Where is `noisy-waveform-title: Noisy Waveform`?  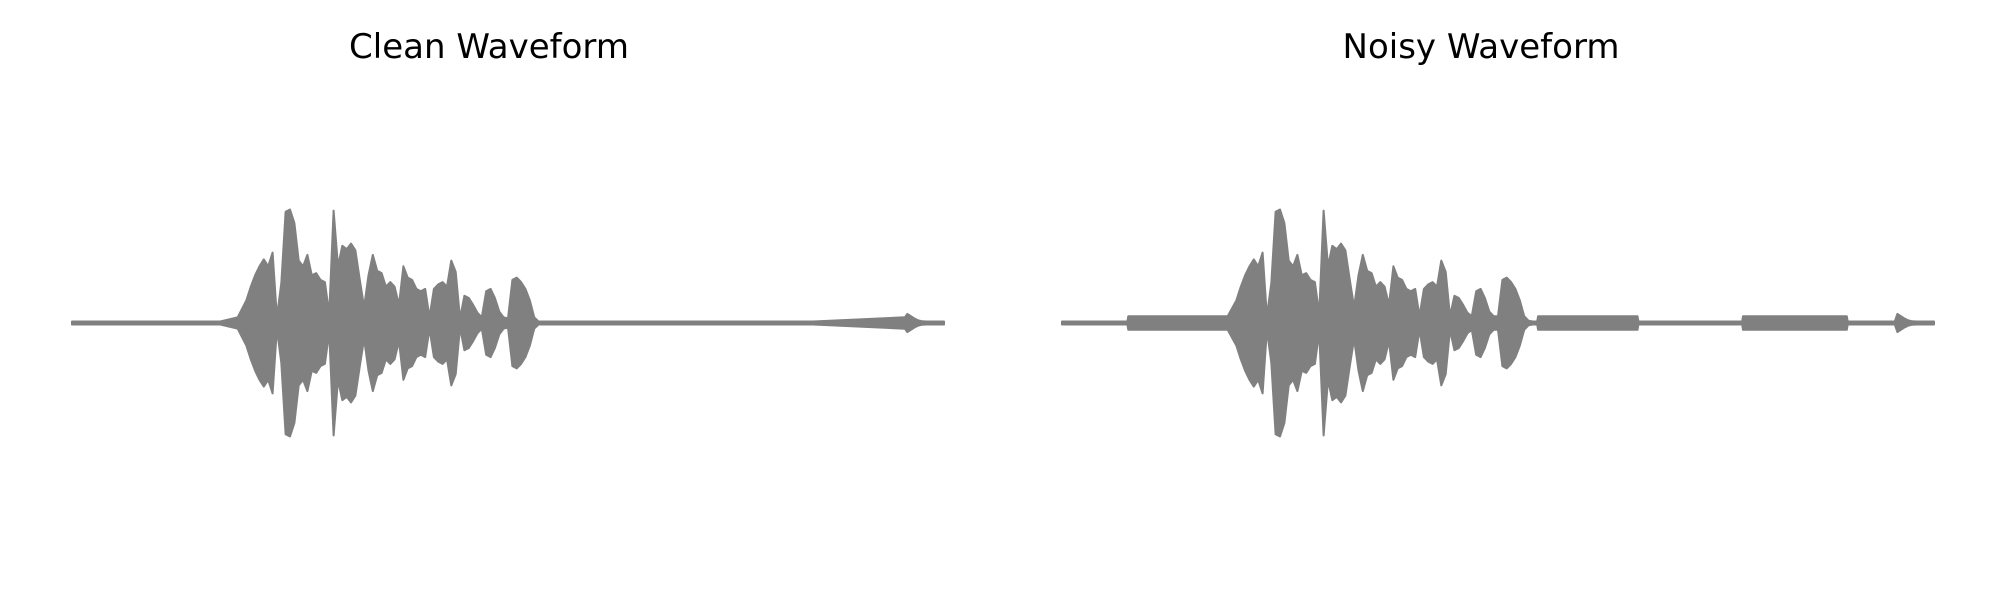
noisy-waveform-title: Noisy Waveform is located at coordinates (1481, 47).